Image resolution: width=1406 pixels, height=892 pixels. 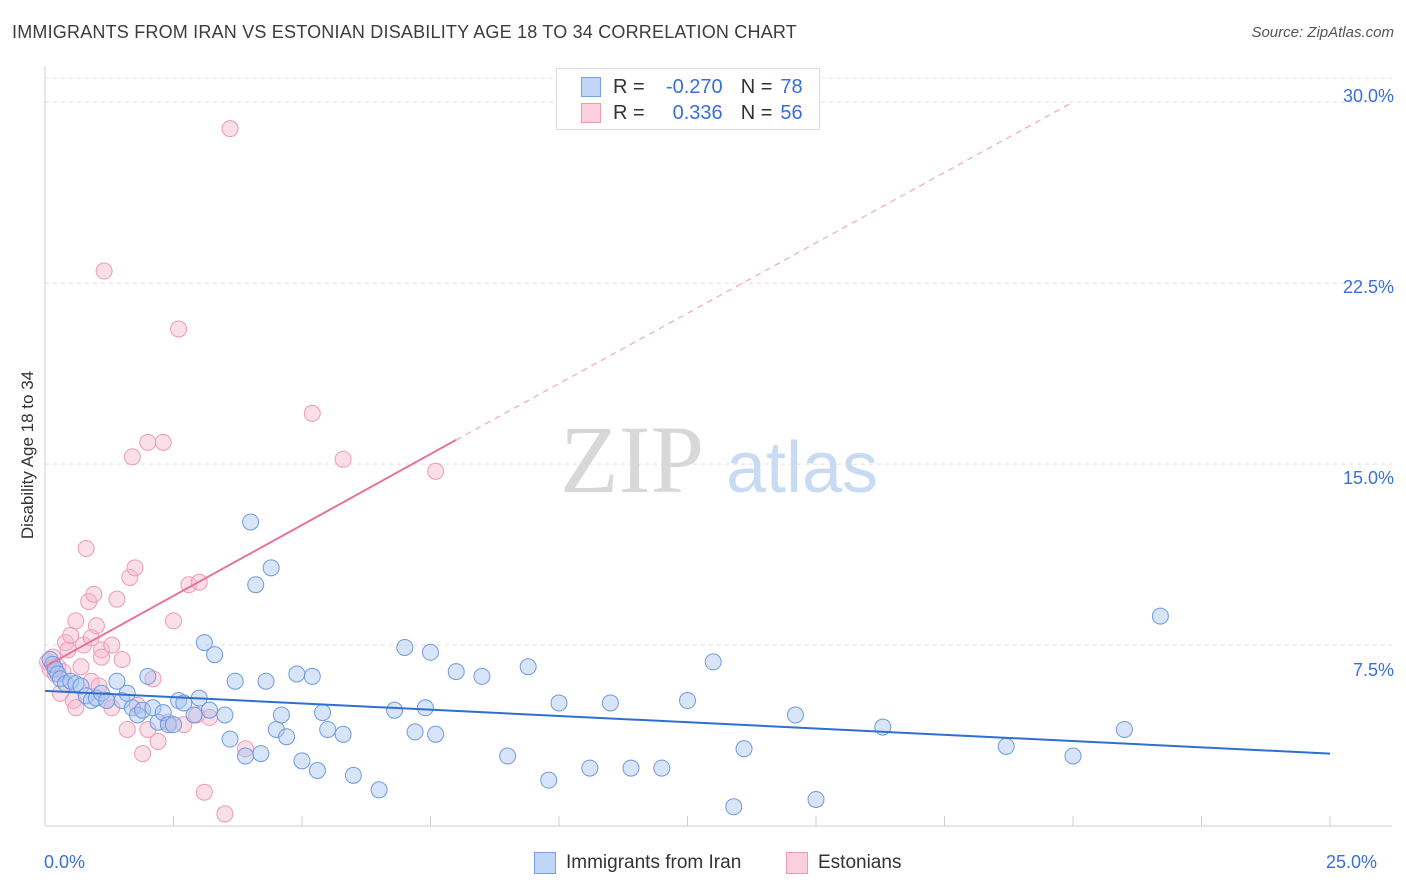 I want to click on y-axis-title: Disability Age 18 to 34, so click(x=27, y=455).